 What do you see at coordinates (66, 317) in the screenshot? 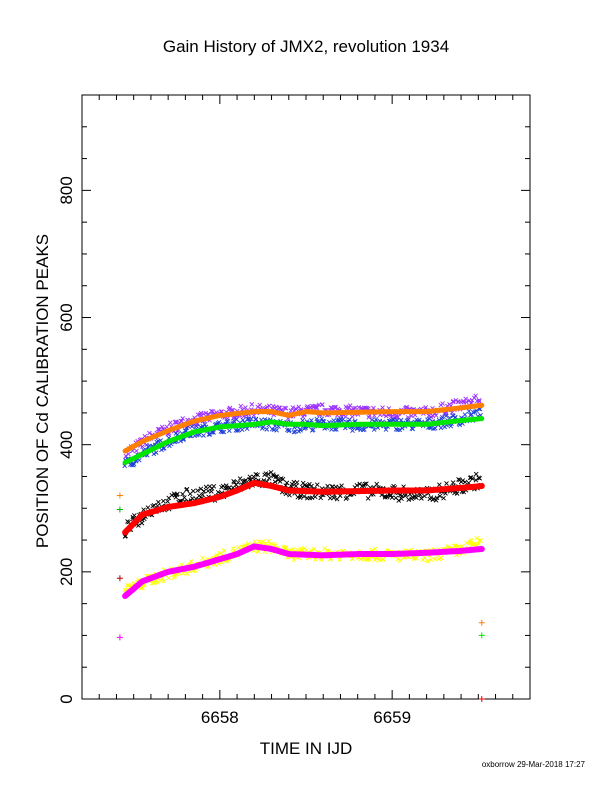
I see `y-tick-label: 600` at bounding box center [66, 317].